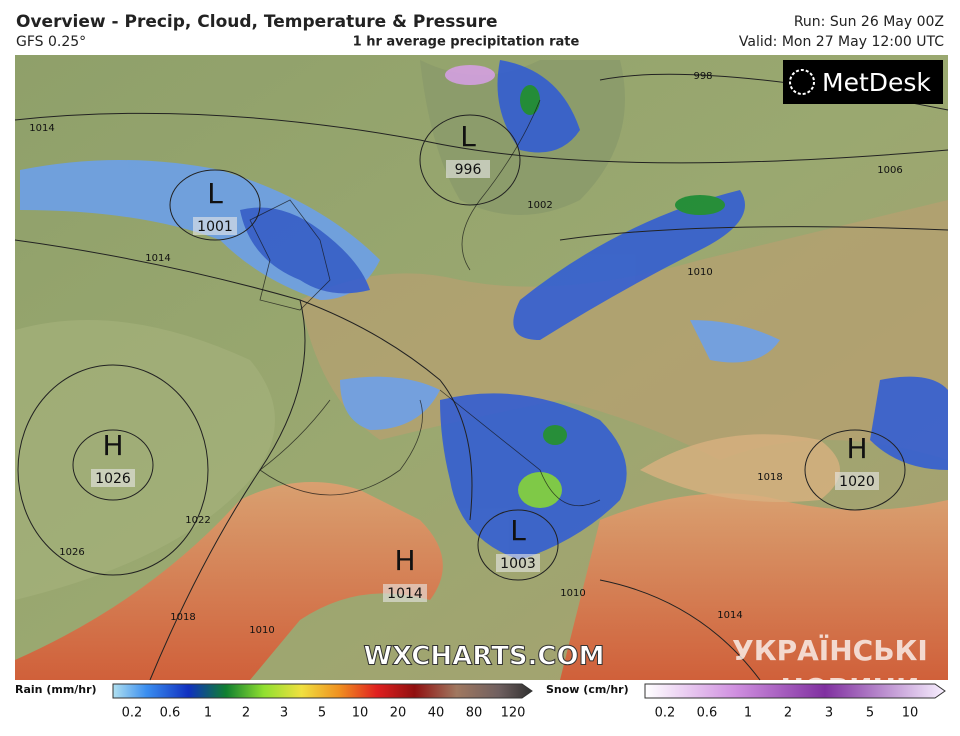 The height and width of the screenshot is (736, 960). I want to click on pressure-value: 996, so click(468, 170).